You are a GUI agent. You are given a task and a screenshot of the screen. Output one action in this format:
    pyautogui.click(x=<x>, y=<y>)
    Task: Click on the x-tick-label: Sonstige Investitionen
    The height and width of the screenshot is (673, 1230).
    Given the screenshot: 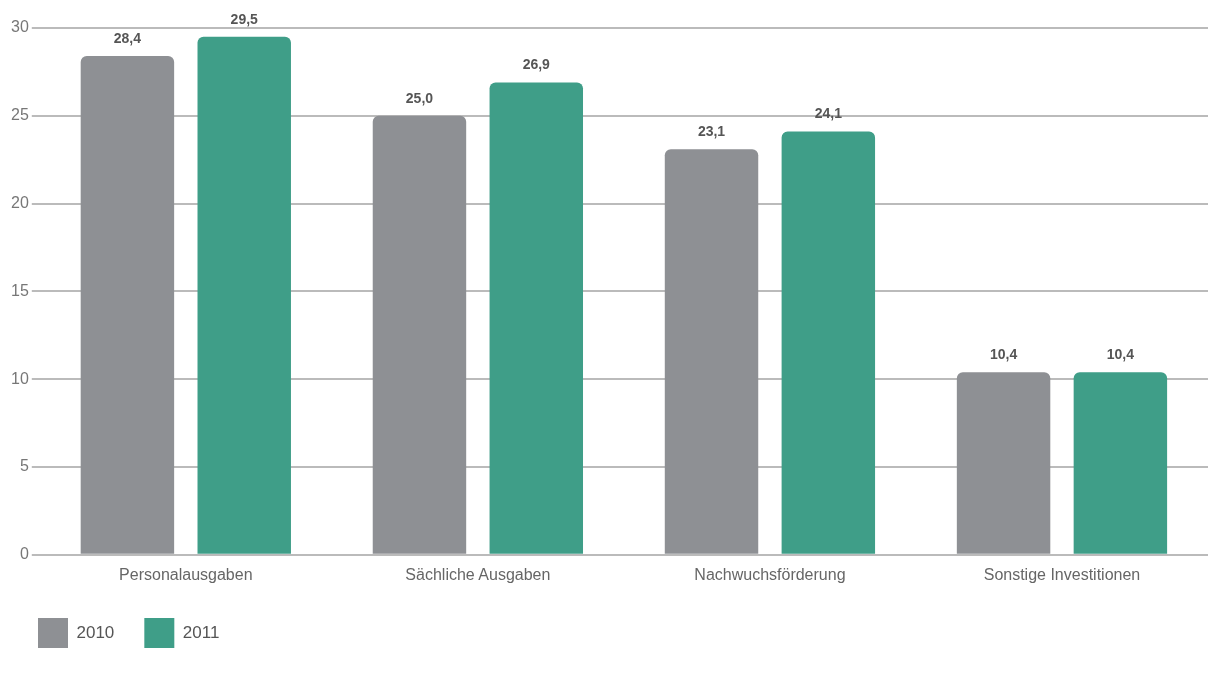 What is the action you would take?
    pyautogui.click(x=1062, y=574)
    